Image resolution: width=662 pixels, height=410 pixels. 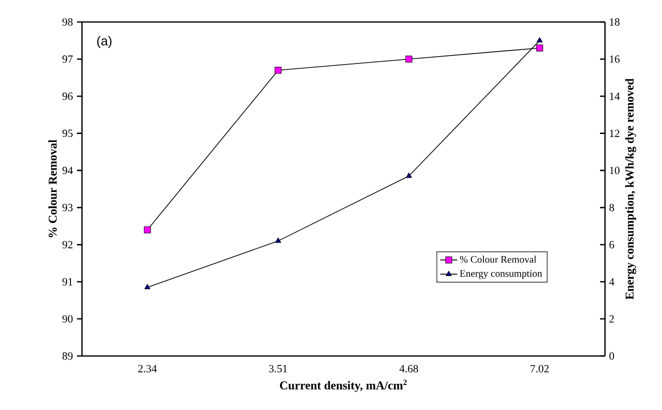 I want to click on y2-tick-label: 14, so click(x=615, y=96).